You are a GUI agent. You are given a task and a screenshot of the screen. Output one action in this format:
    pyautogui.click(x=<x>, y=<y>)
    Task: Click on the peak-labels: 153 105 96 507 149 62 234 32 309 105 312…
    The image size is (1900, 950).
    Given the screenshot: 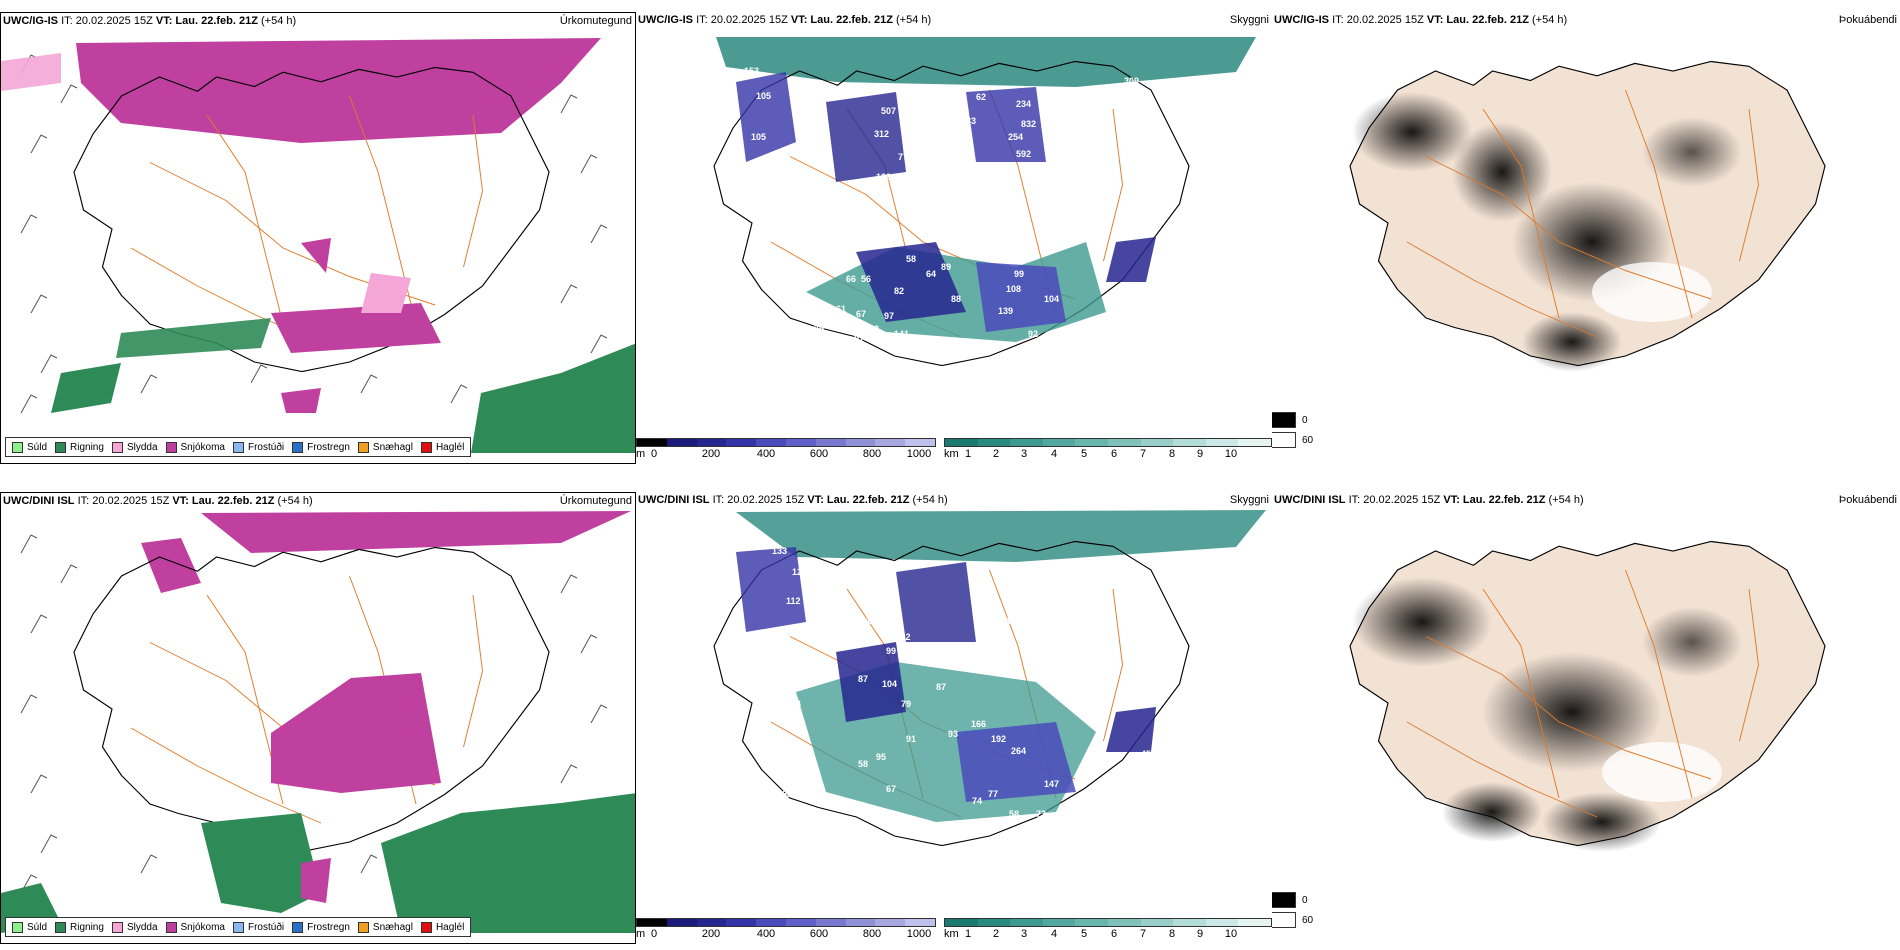 What is the action you would take?
    pyautogui.click(x=941, y=236)
    